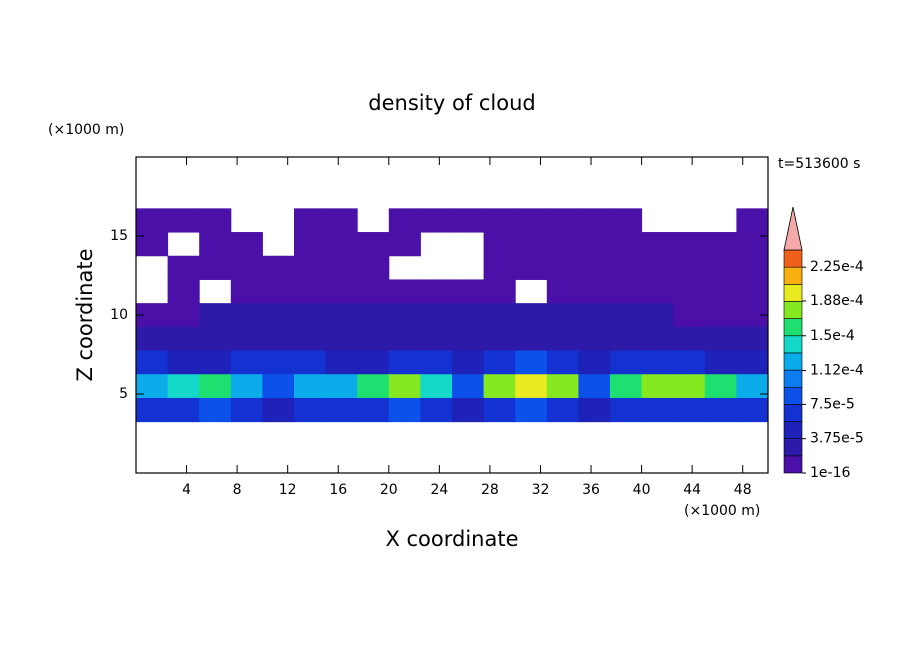 The height and width of the screenshot is (654, 904). What do you see at coordinates (743, 490) in the screenshot?
I see `x-tick-label: 48` at bounding box center [743, 490].